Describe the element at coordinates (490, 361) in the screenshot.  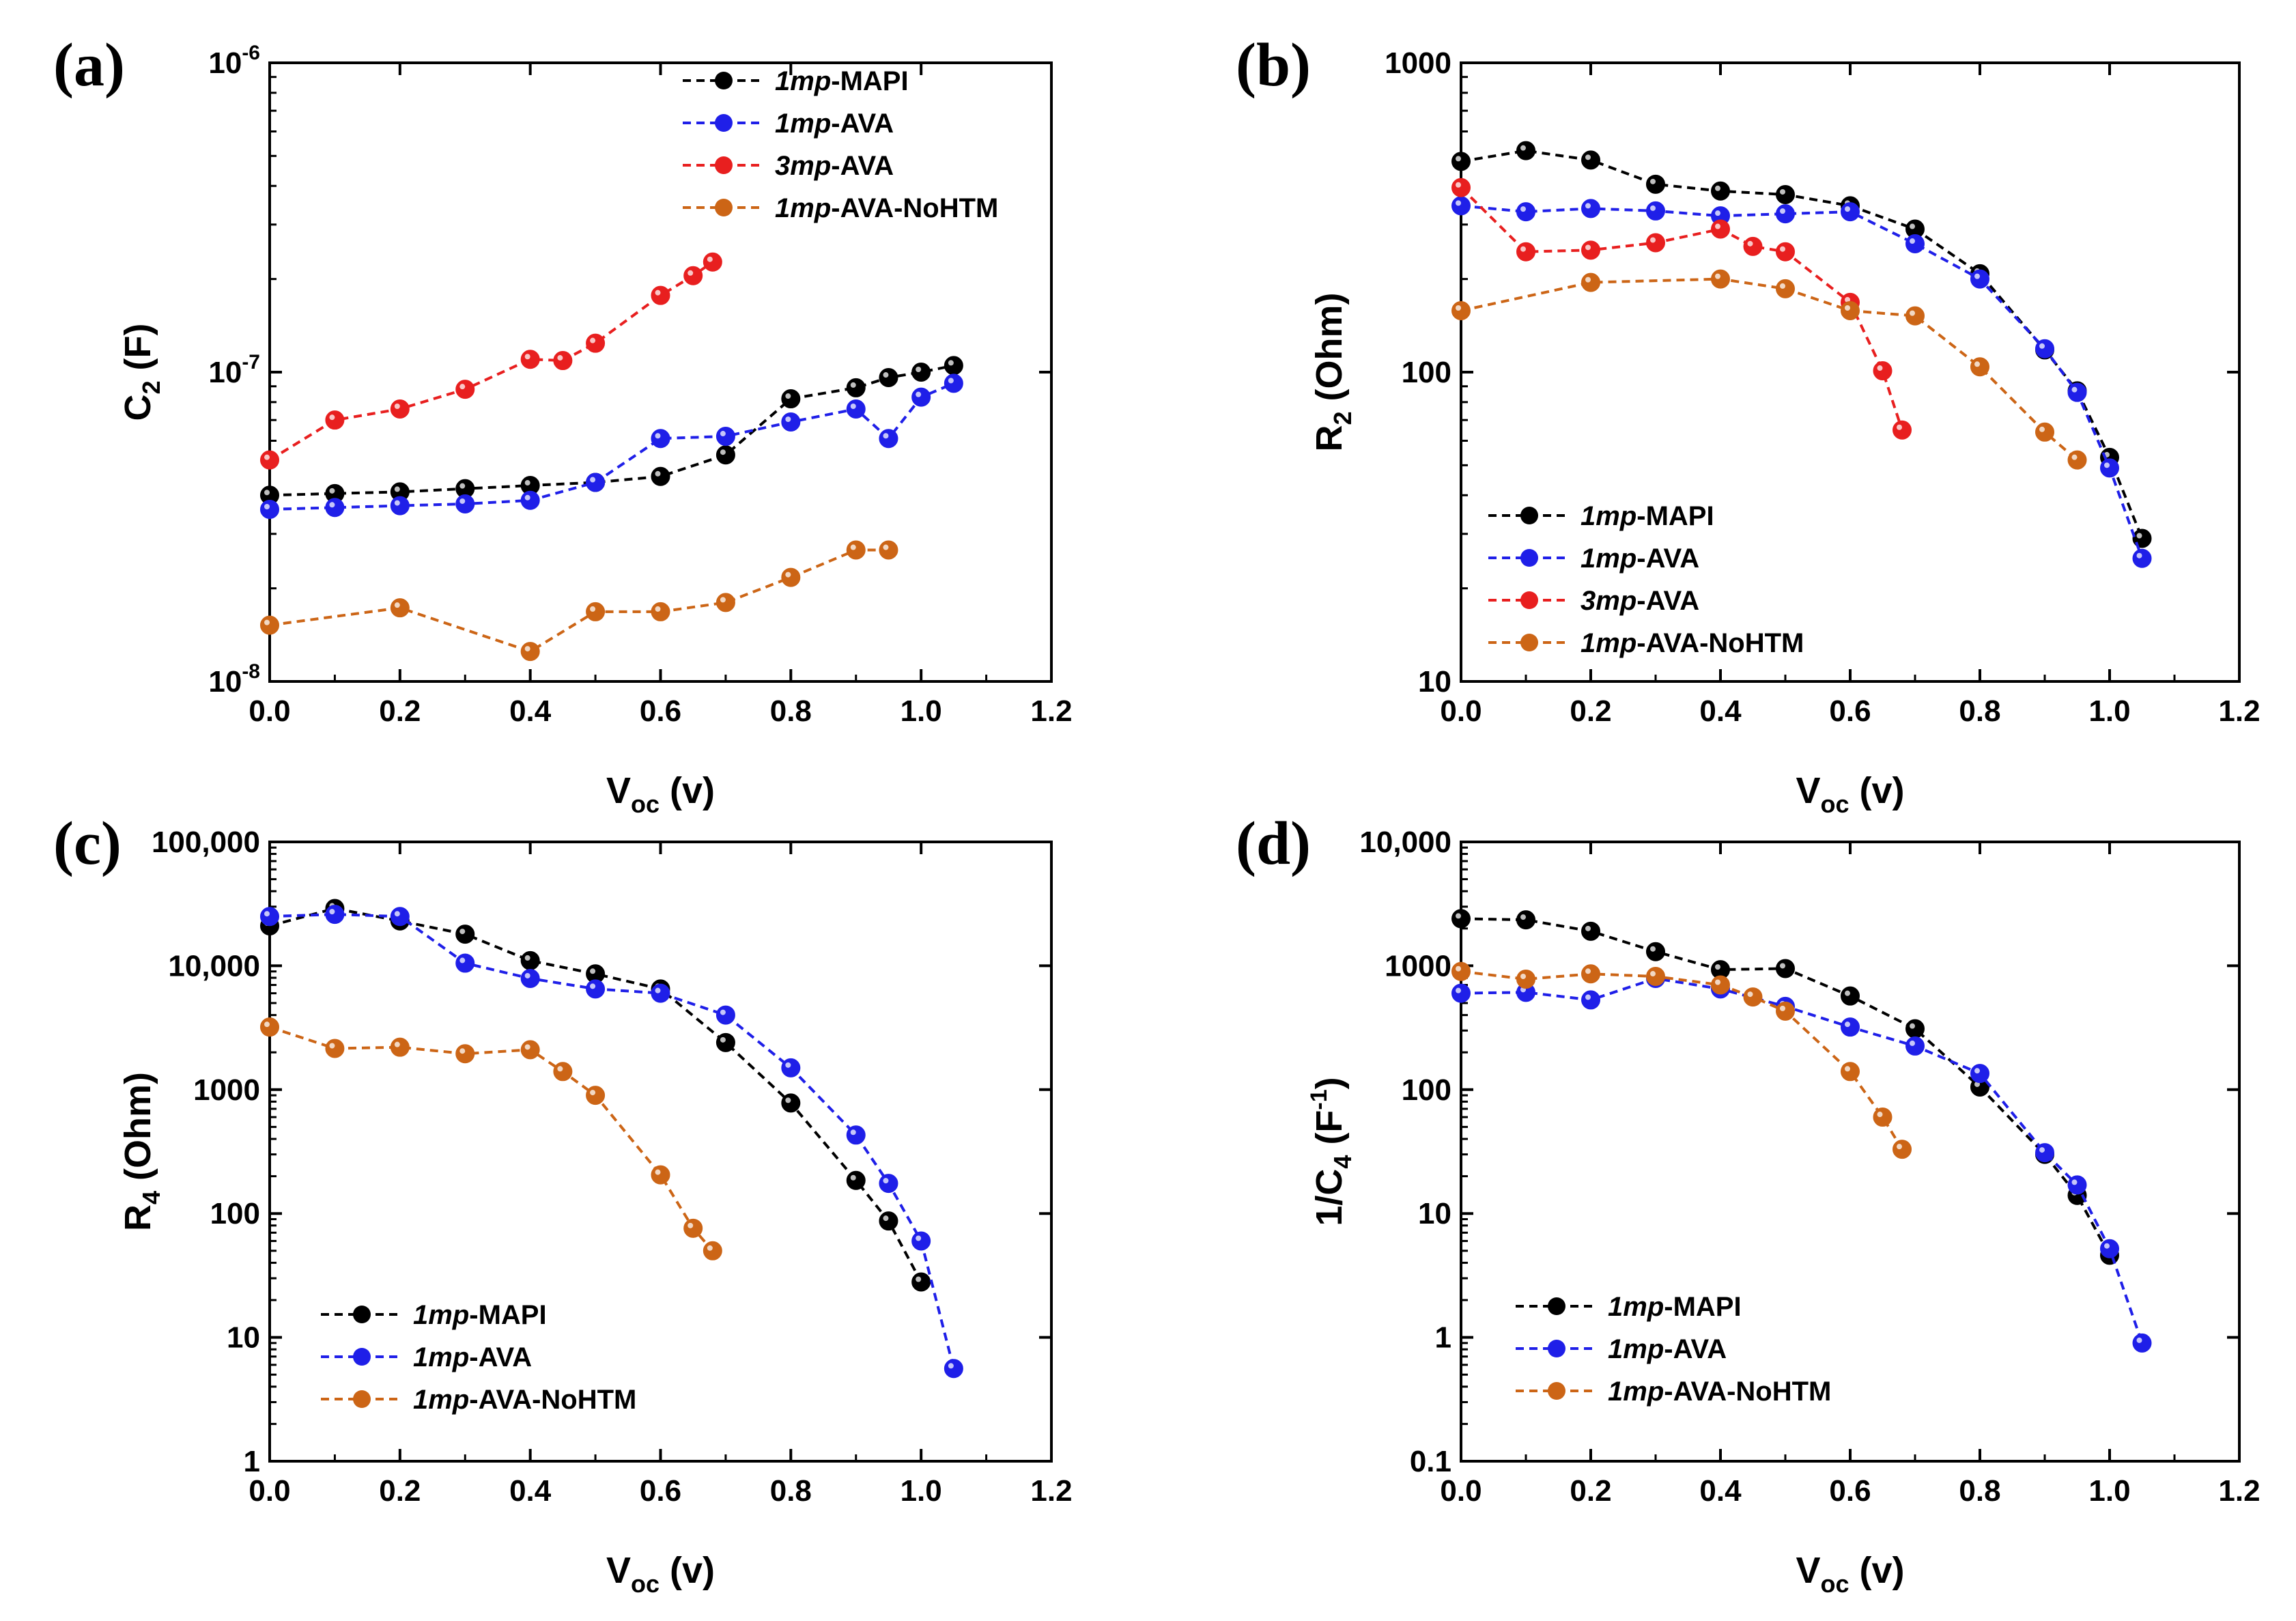
I see `series-line` at that location.